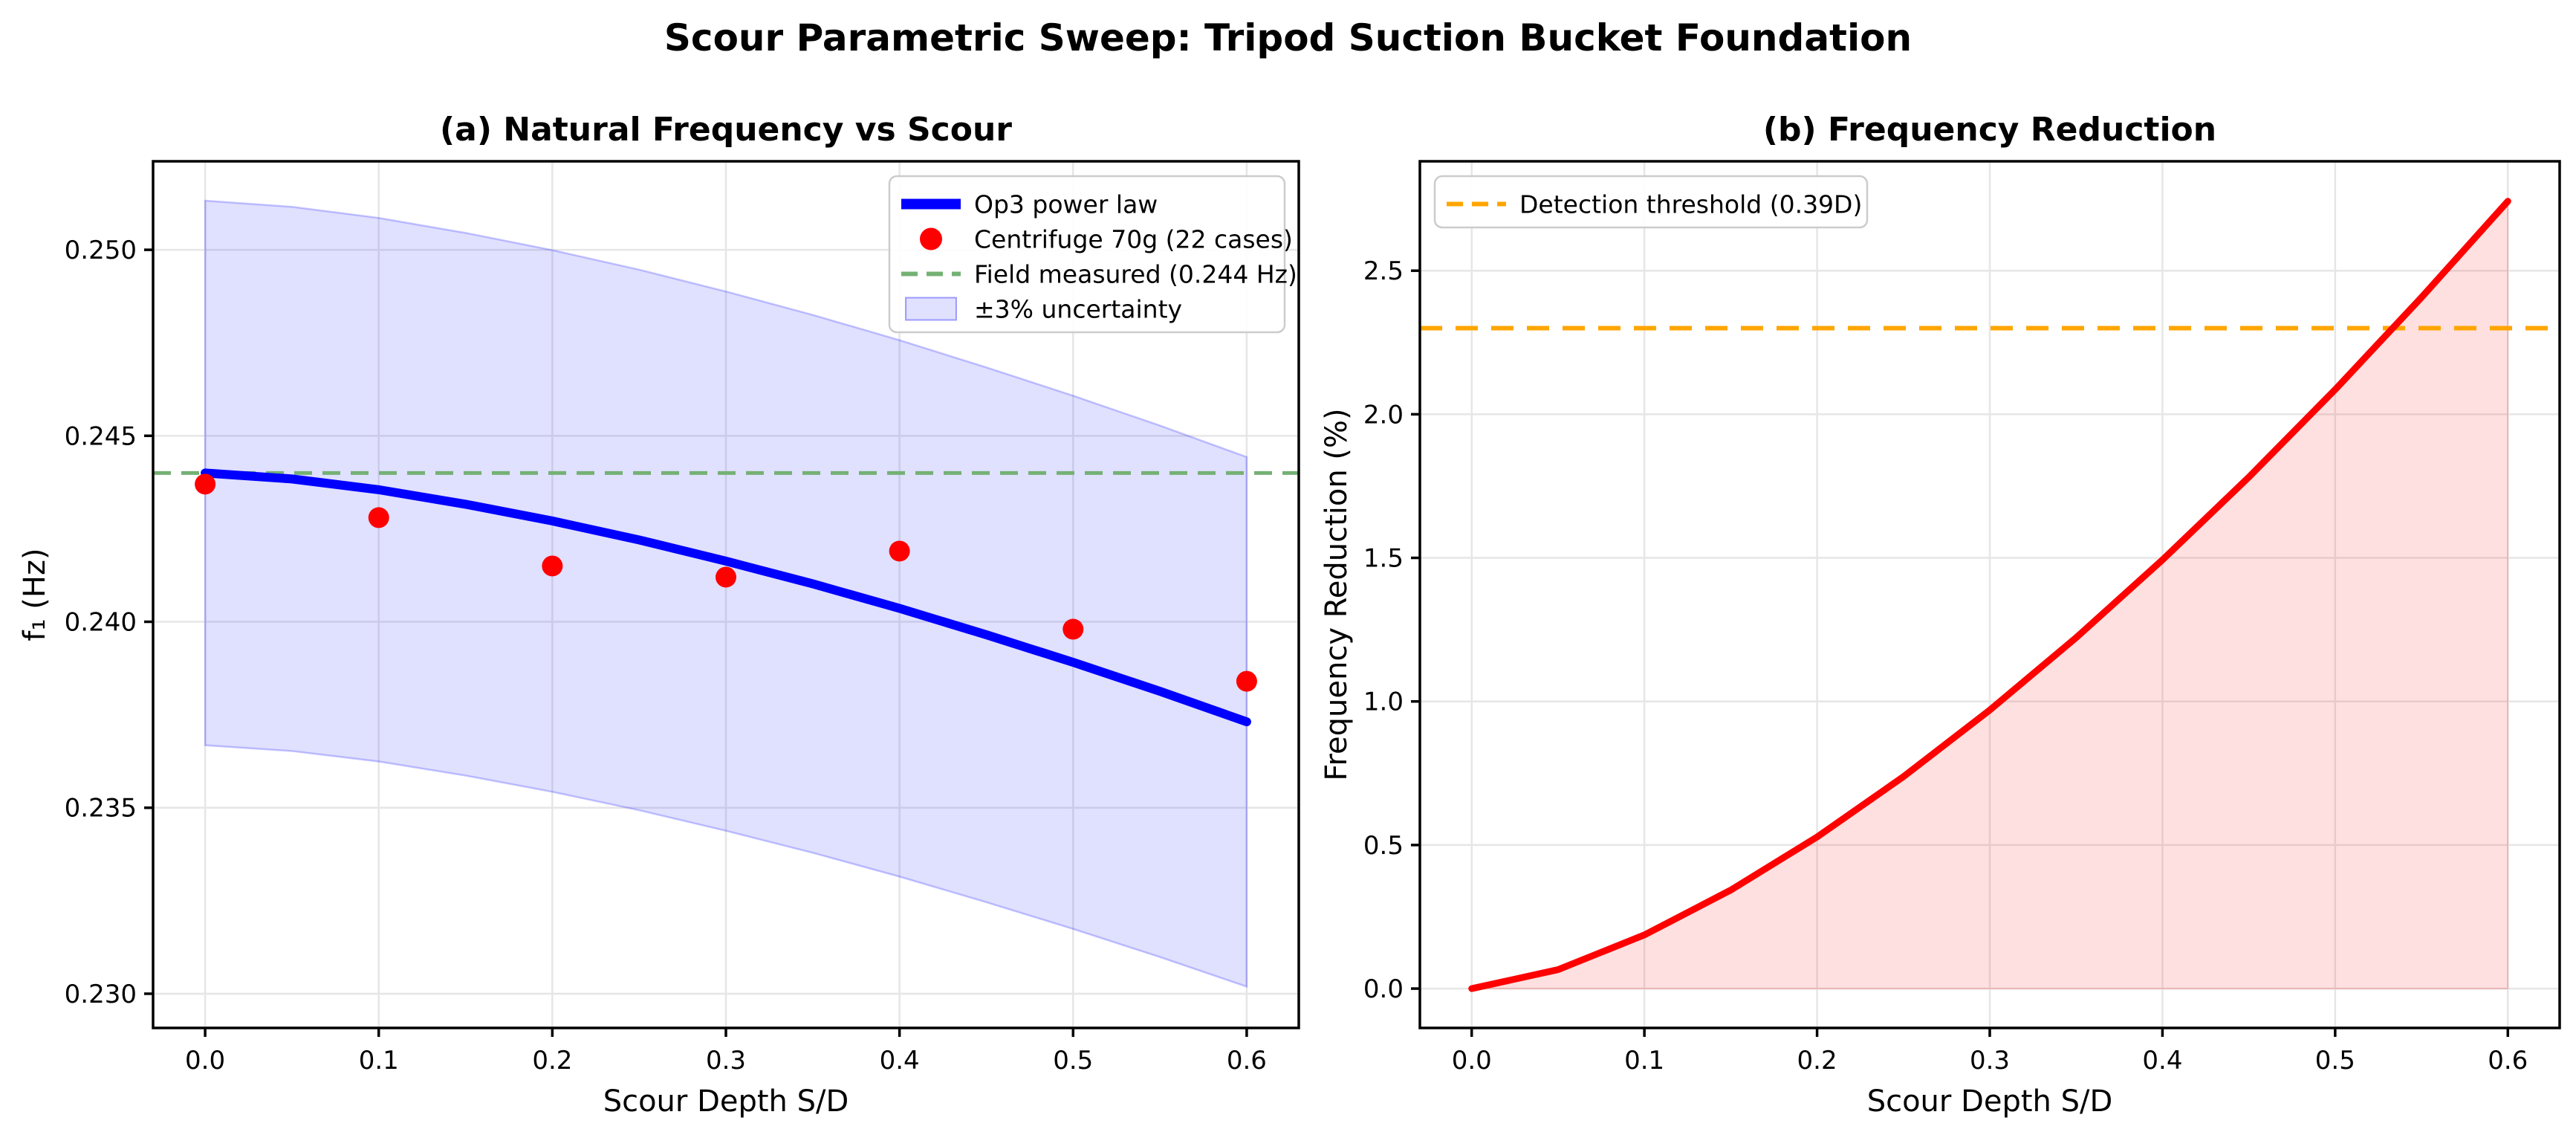 Image resolution: width=2576 pixels, height=1132 pixels. Describe the element at coordinates (101, 250) in the screenshot. I see `y-tick-label: 0.250` at that location.